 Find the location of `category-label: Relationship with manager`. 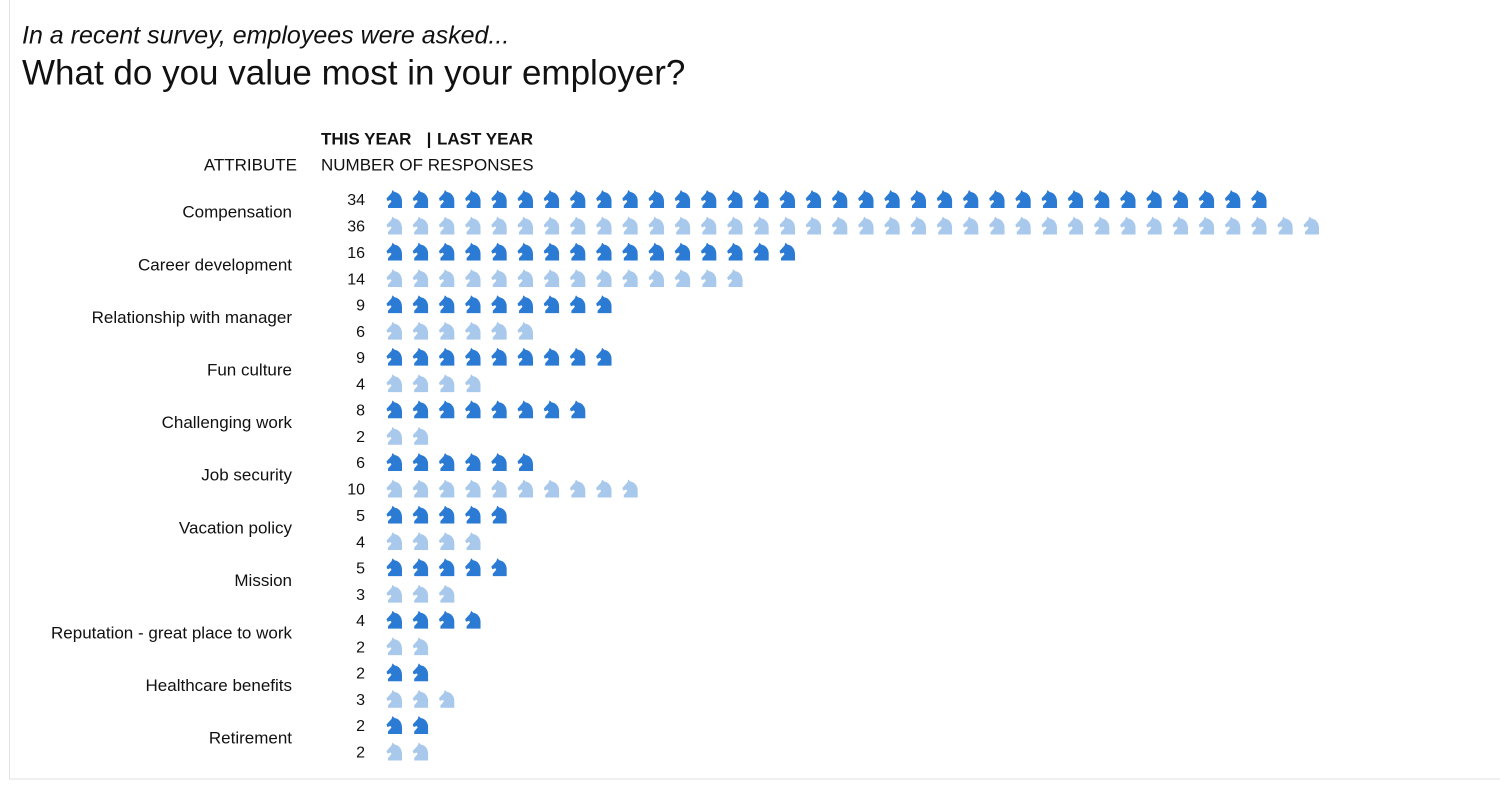

category-label: Relationship with manager is located at coordinates (192, 317).